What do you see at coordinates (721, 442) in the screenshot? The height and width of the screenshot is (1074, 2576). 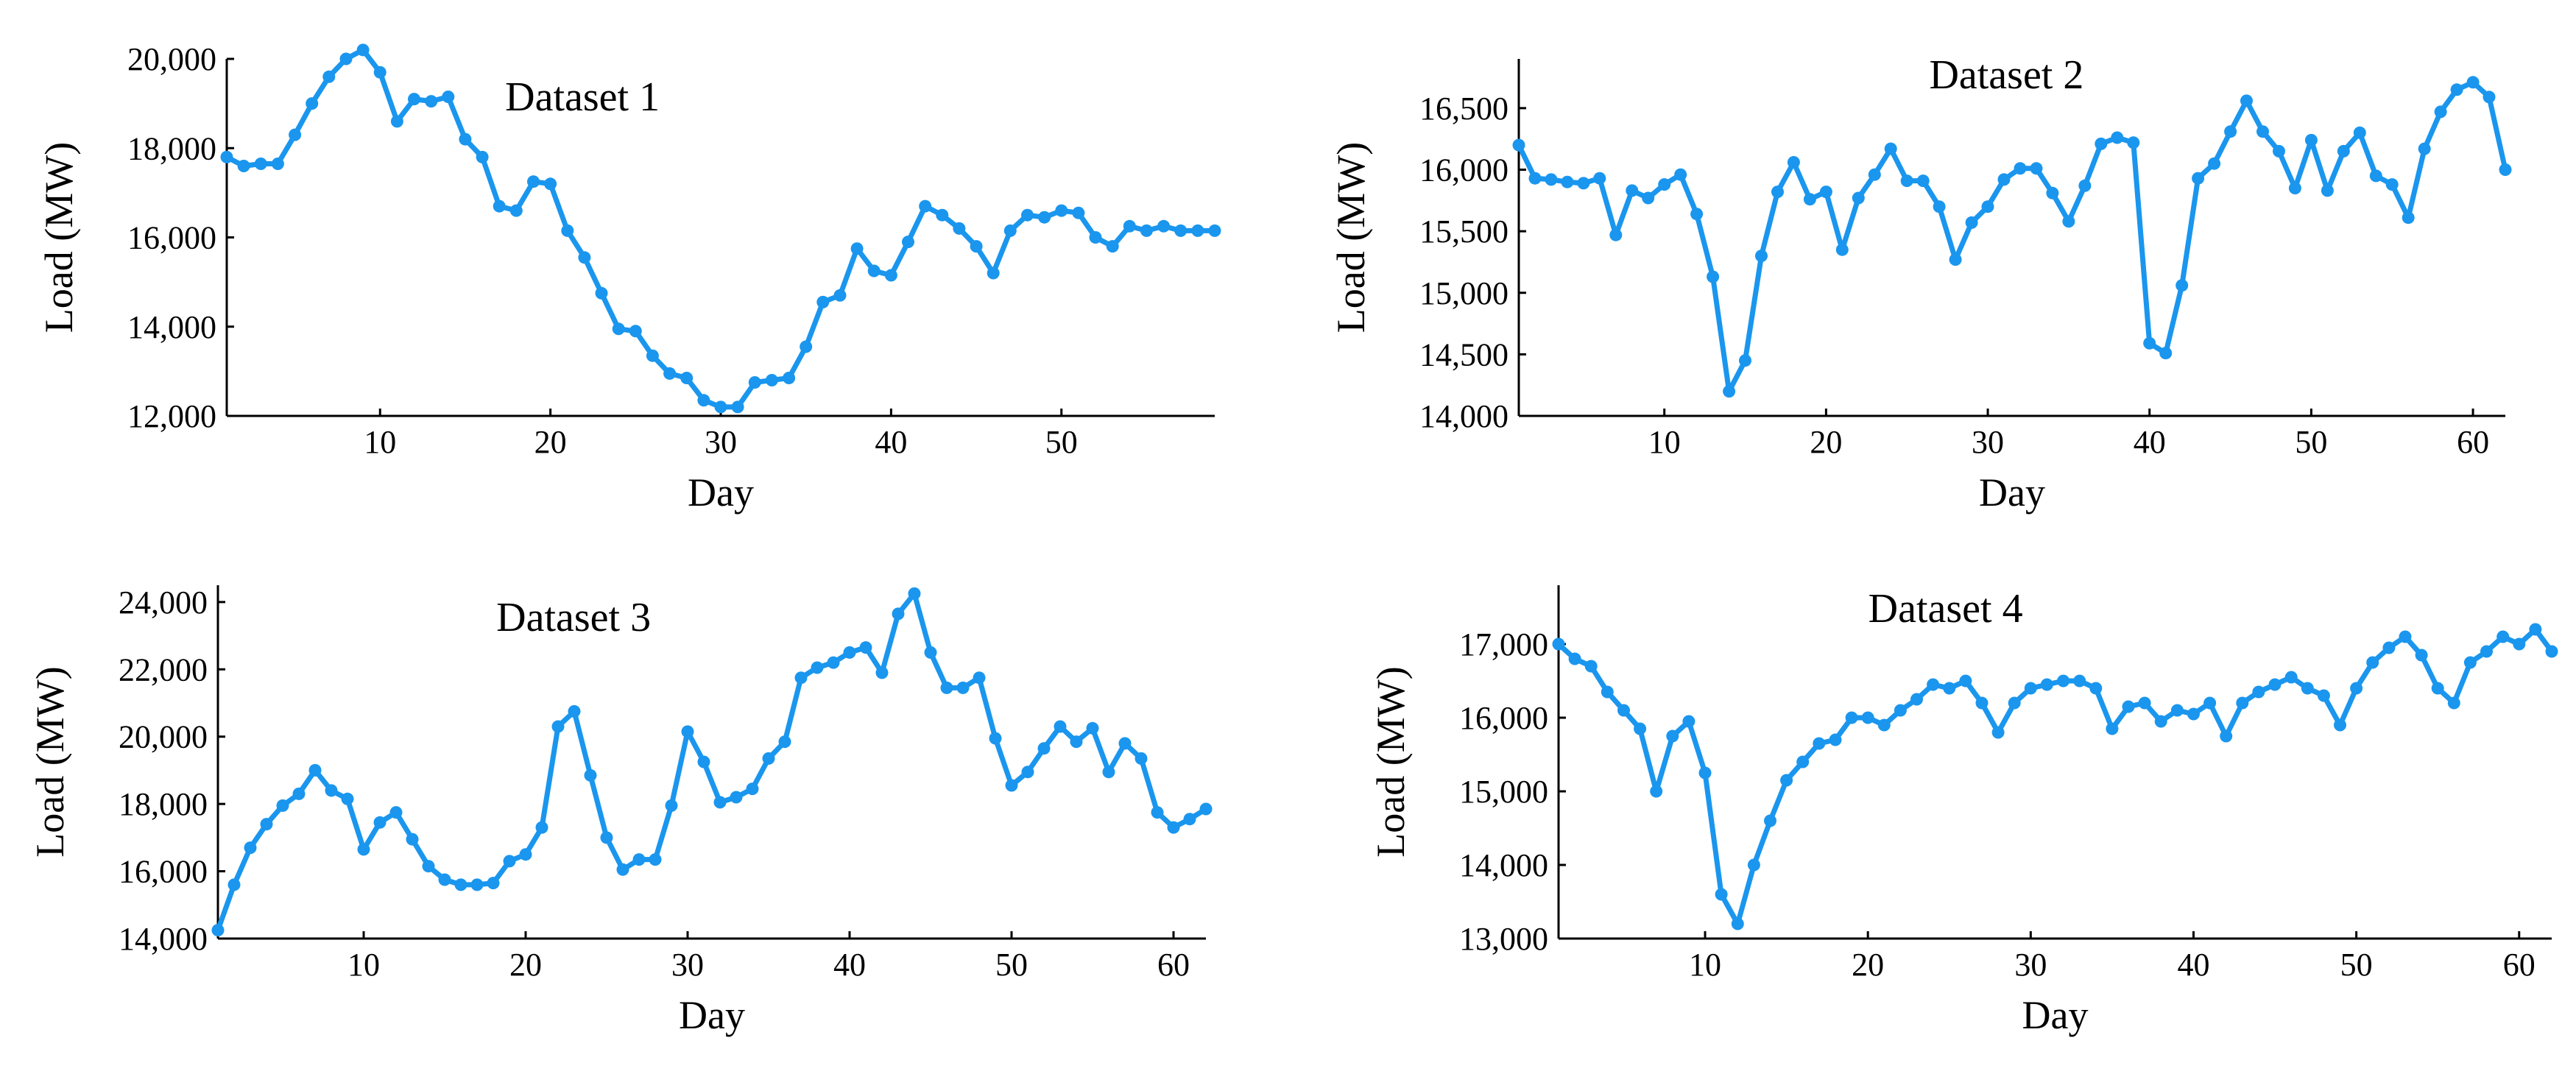 I see `x-tick-label: 30` at bounding box center [721, 442].